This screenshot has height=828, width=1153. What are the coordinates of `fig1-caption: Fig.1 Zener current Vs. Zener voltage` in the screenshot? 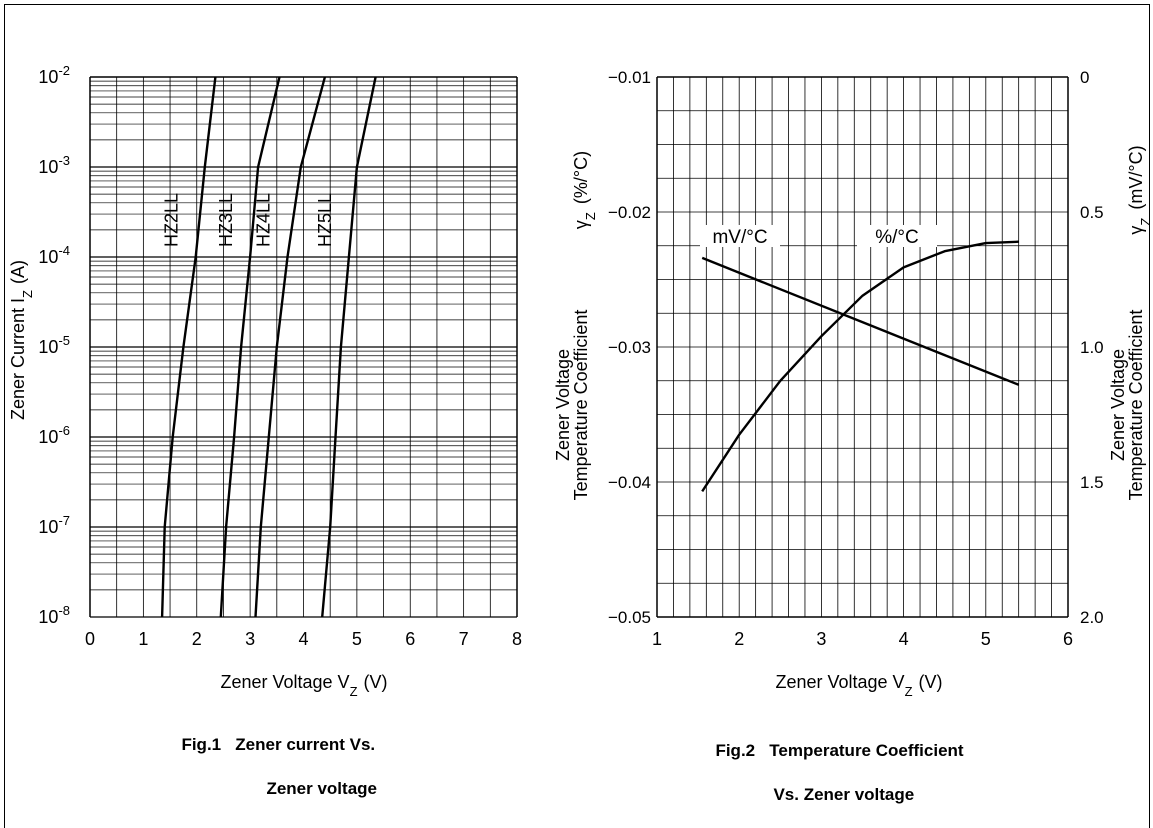 It's located at (274, 756).